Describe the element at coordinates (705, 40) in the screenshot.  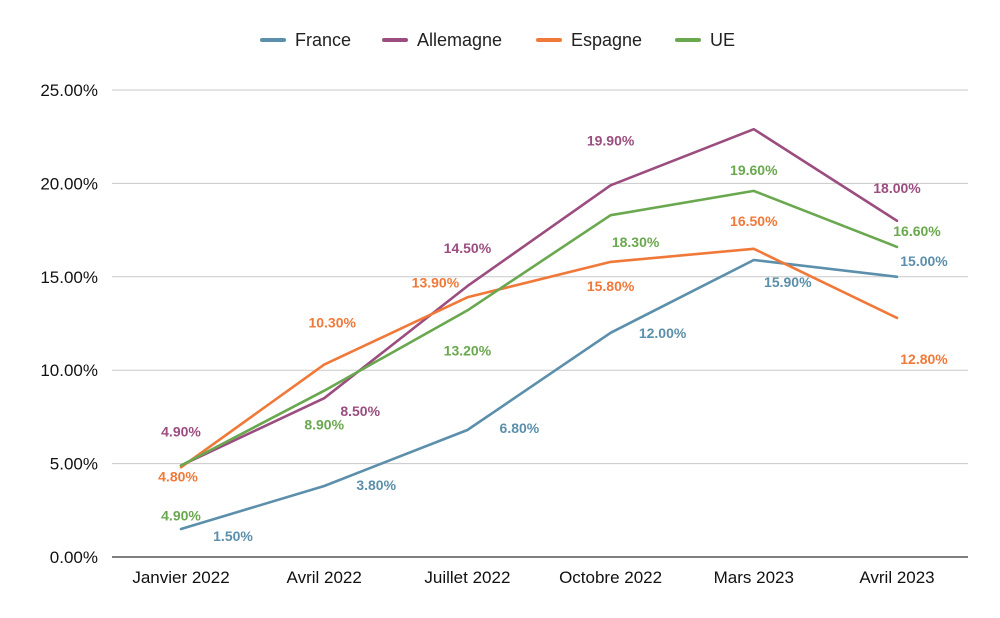
I see `legend-item-ue: UE` at that location.